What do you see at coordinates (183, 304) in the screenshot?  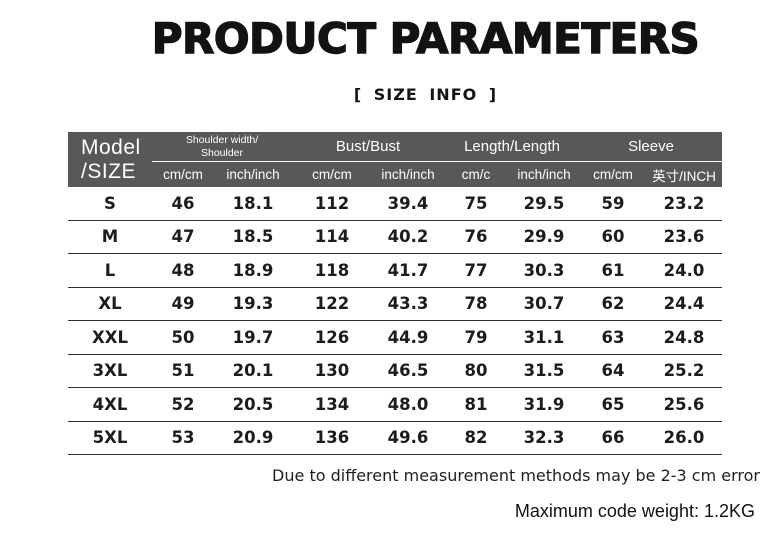 I see `value-cell: 49` at bounding box center [183, 304].